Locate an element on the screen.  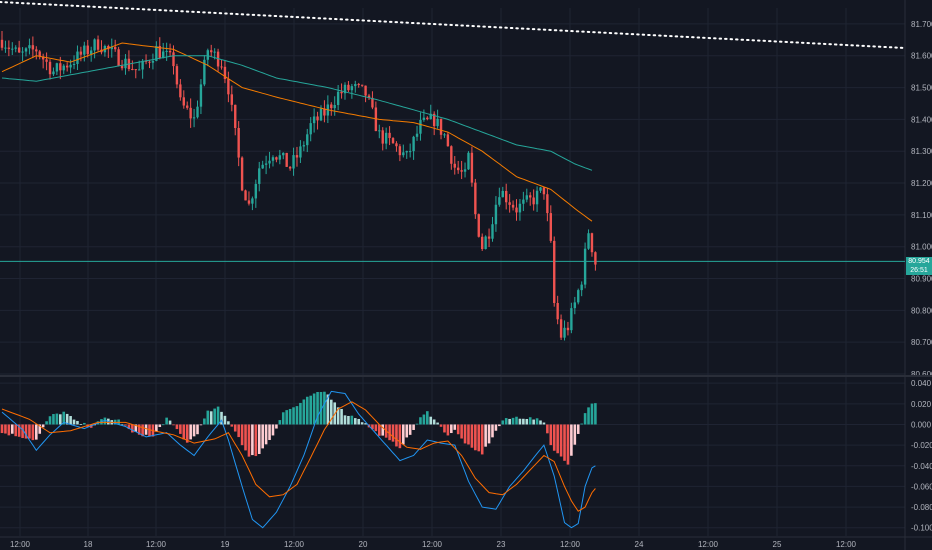
time-axis-tick: 25 is located at coordinates (777, 544).